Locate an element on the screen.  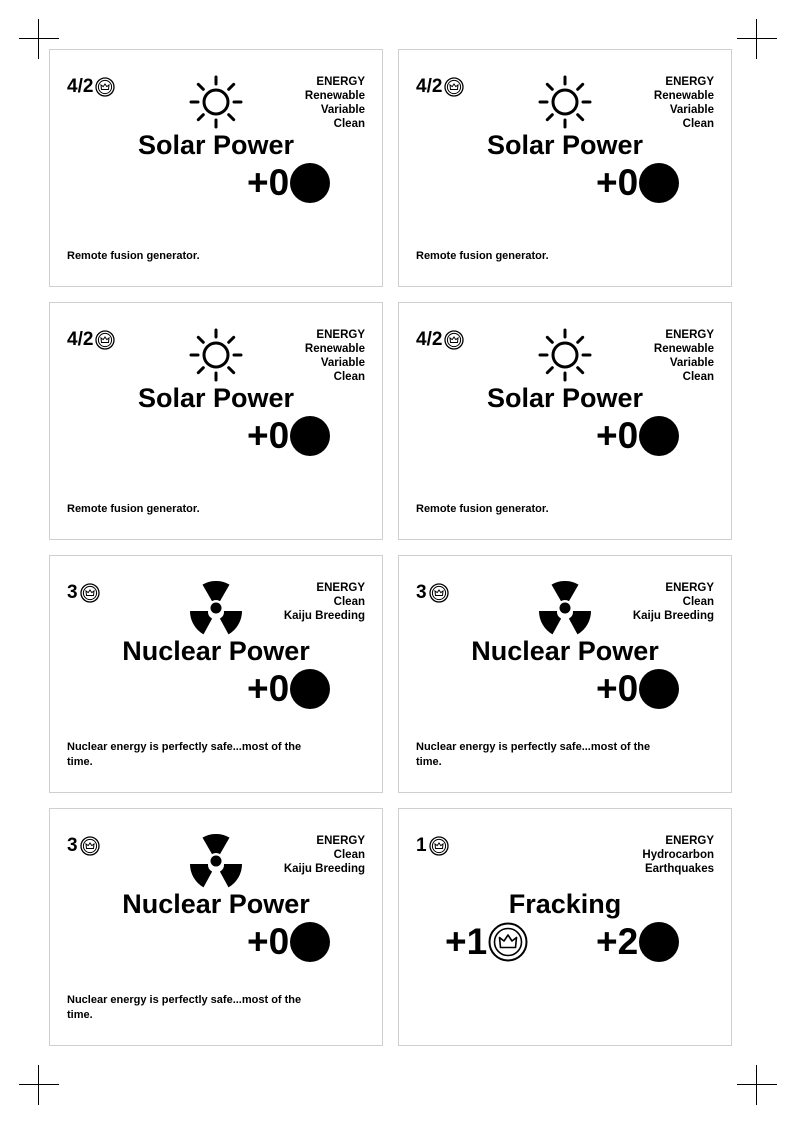
card-tags: ENERGY Hydrocarbon Earthquakes is located at coordinates (678, 855).